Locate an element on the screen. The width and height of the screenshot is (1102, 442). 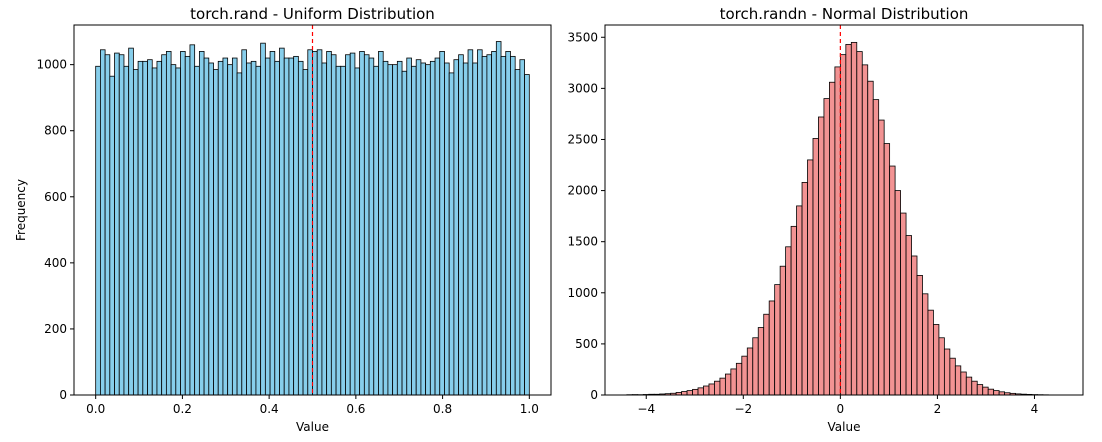
x-tick-label: −2 is located at coordinates (743, 409).